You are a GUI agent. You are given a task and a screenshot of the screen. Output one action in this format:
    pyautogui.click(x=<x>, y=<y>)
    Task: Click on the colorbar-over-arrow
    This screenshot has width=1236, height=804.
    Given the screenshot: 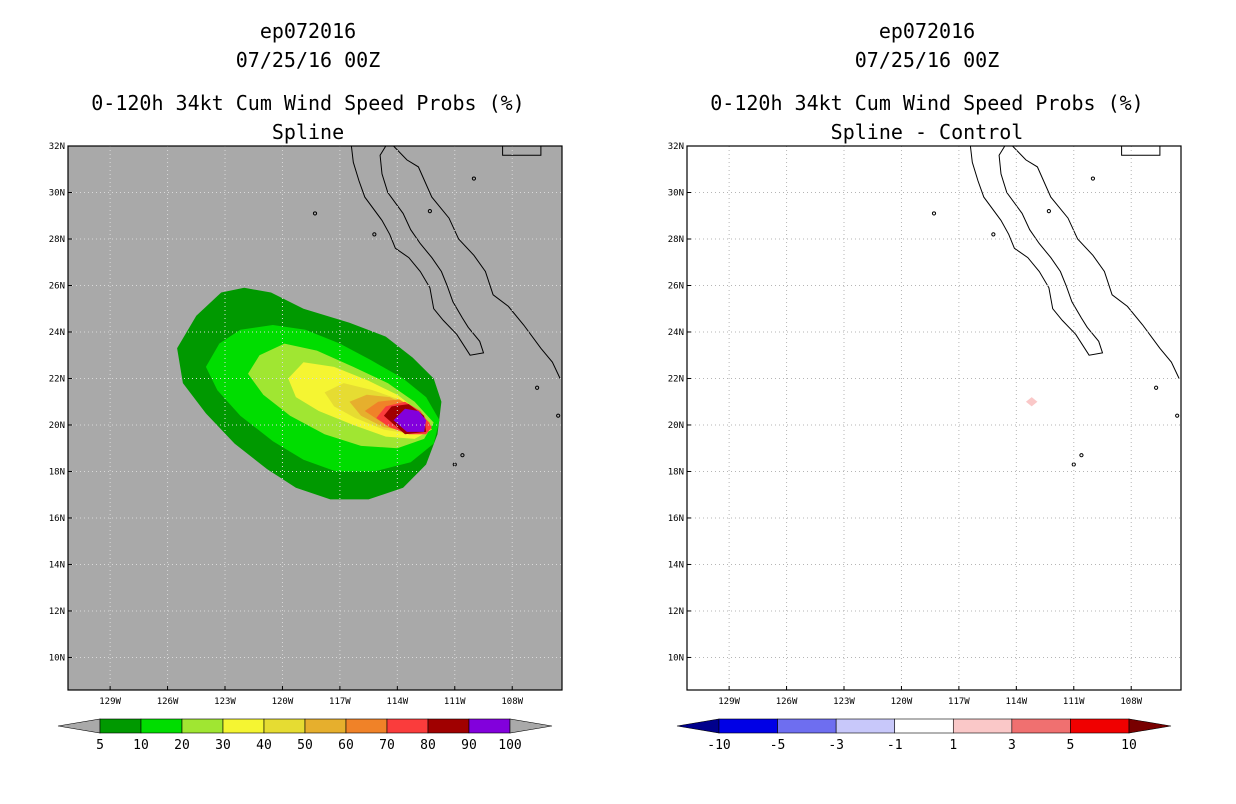 What is the action you would take?
    pyautogui.click(x=531, y=726)
    